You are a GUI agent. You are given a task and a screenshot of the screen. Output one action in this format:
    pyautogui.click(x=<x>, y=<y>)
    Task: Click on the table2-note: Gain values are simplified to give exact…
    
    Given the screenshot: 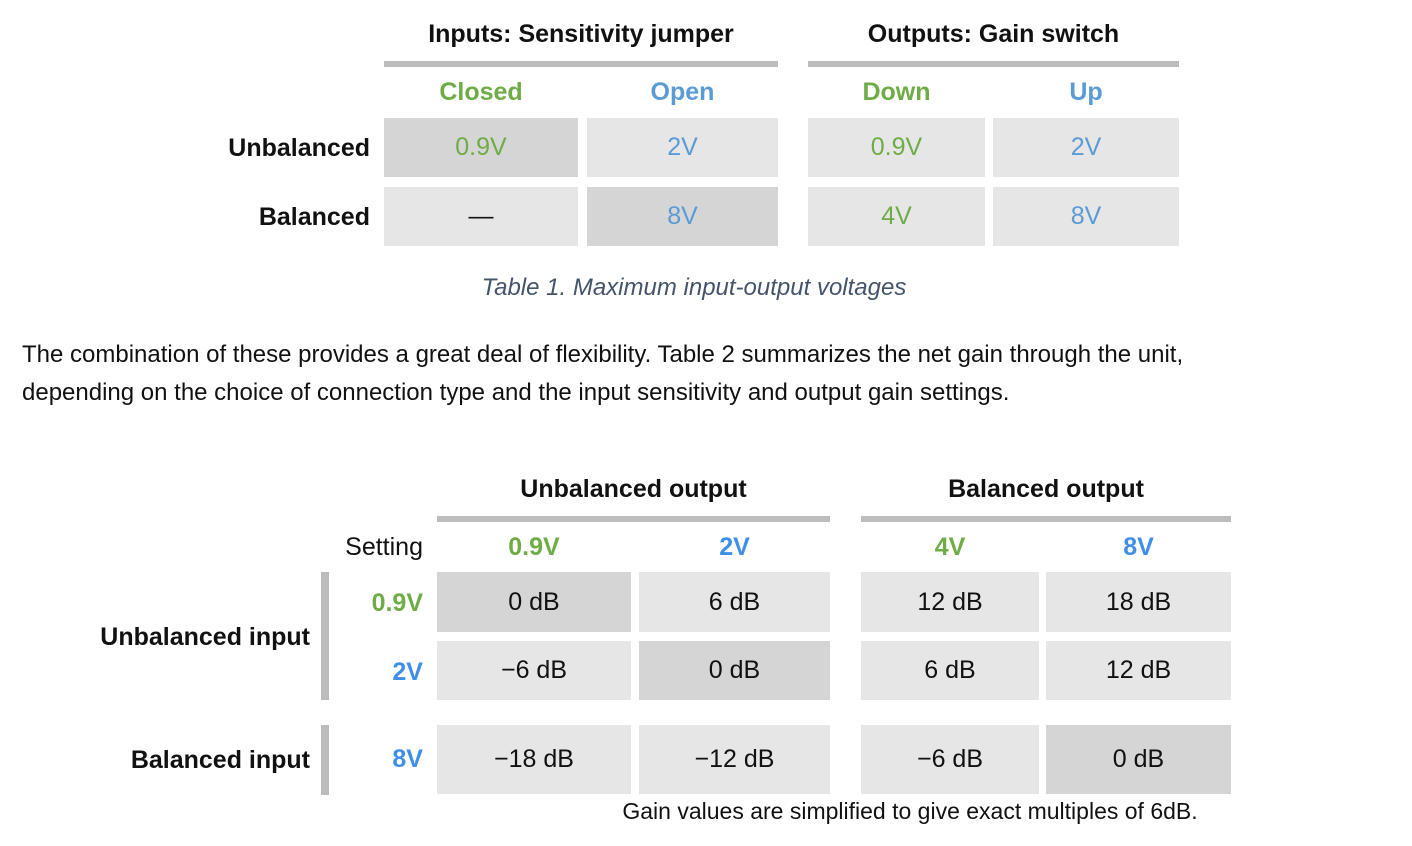 What is the action you would take?
    pyautogui.click(x=910, y=811)
    